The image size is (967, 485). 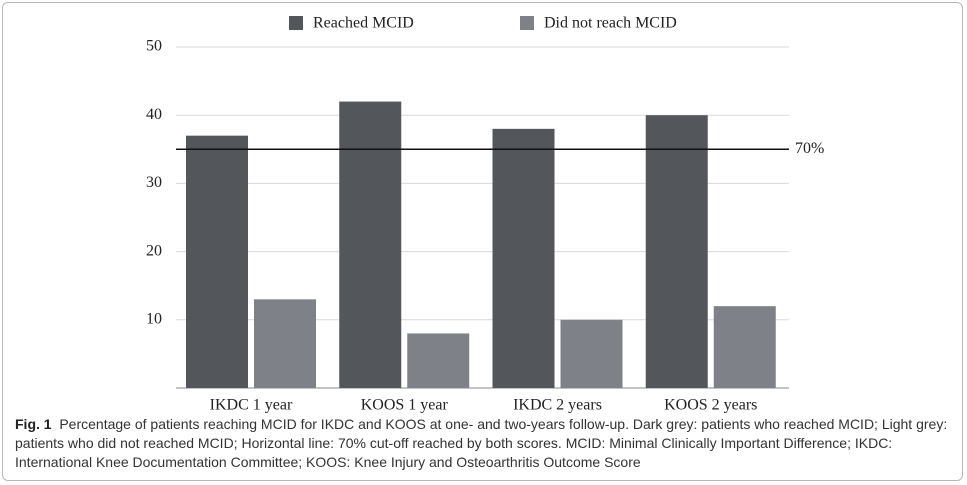 What do you see at coordinates (405, 405) in the screenshot?
I see `x-tick-label: KOOS 1 year` at bounding box center [405, 405].